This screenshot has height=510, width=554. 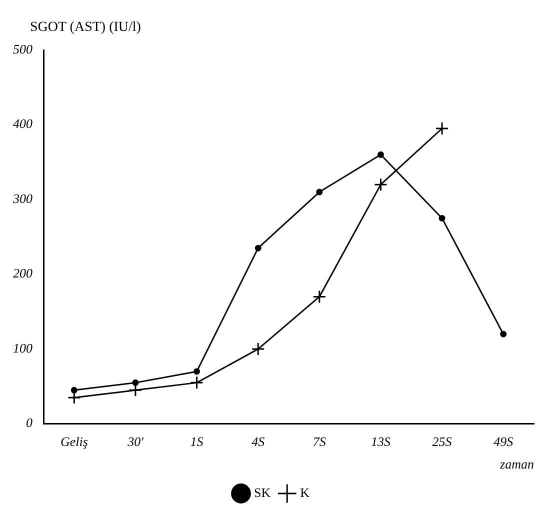 I want to click on x-tick-label: Geliş, so click(x=74, y=442).